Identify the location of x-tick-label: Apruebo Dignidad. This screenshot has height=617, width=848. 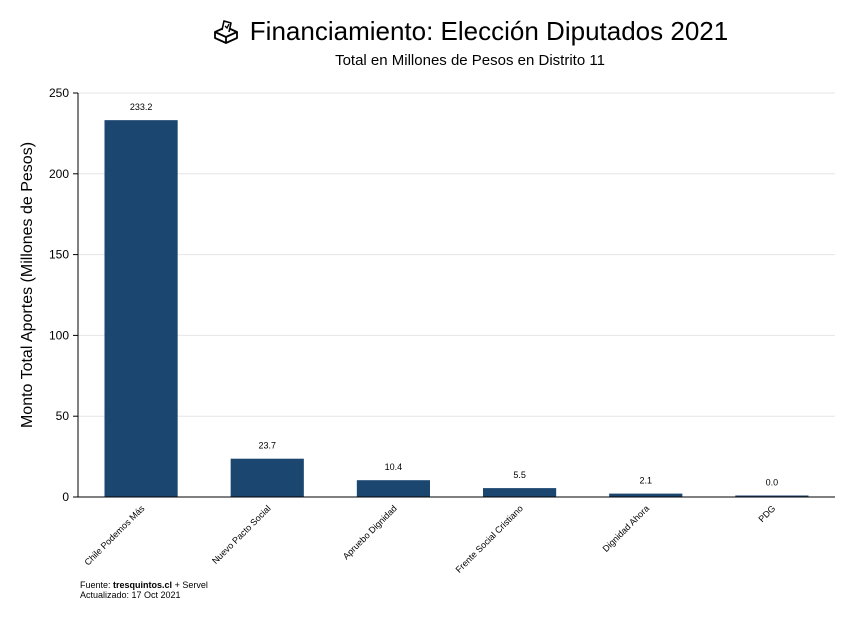
(370, 532).